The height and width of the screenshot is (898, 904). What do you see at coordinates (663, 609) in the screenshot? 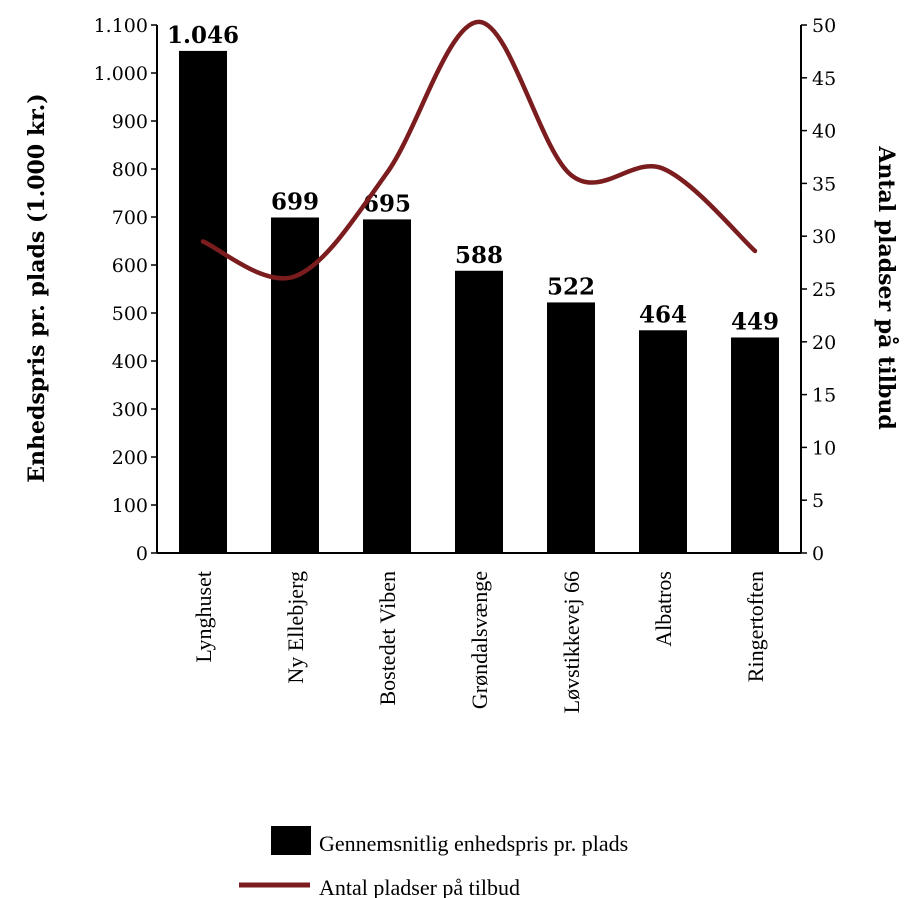
I see `x-tick-label: Albatros` at bounding box center [663, 609].